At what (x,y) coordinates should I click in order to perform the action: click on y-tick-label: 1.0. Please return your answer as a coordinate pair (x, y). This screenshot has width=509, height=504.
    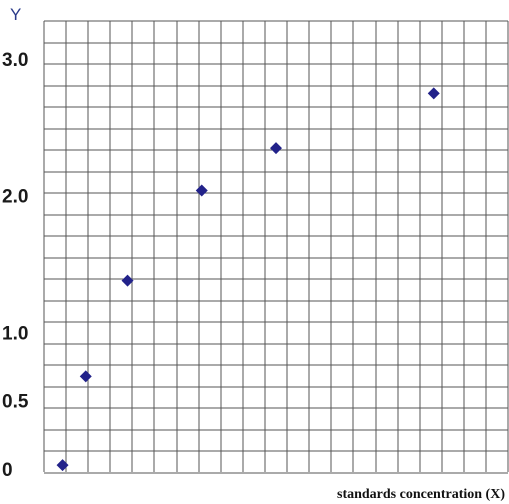
    Looking at the image, I should click on (15, 333).